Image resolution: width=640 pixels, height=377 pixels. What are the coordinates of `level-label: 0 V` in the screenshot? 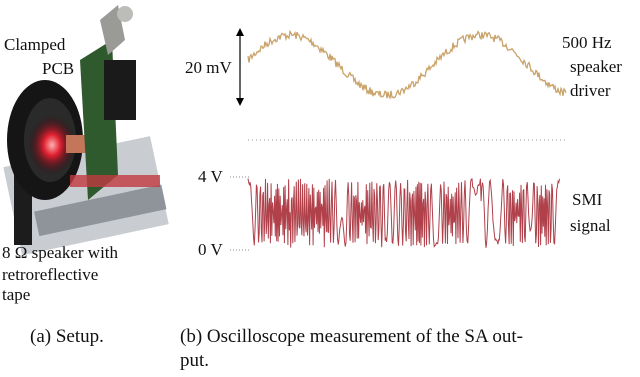 It's located at (210, 249).